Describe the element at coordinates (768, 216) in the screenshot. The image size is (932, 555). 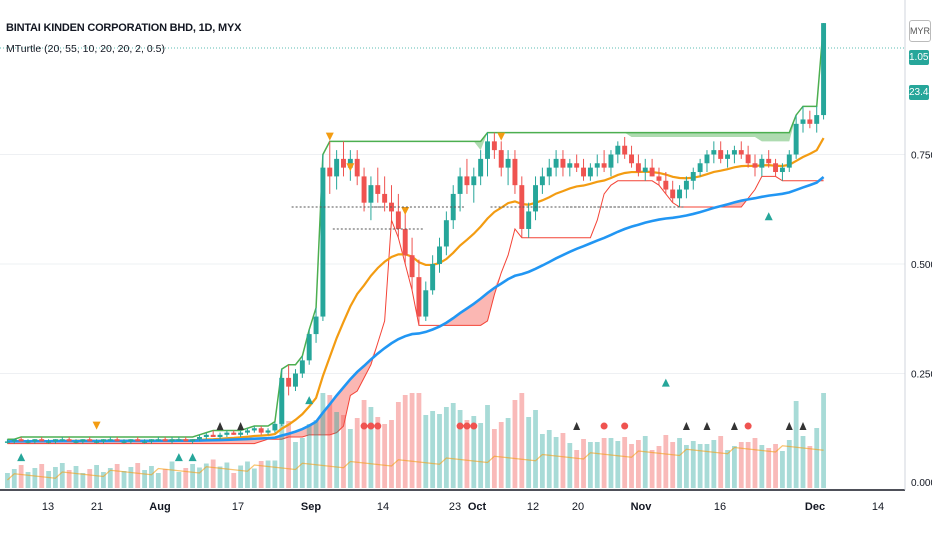
I see `buy-arrow-marker` at that location.